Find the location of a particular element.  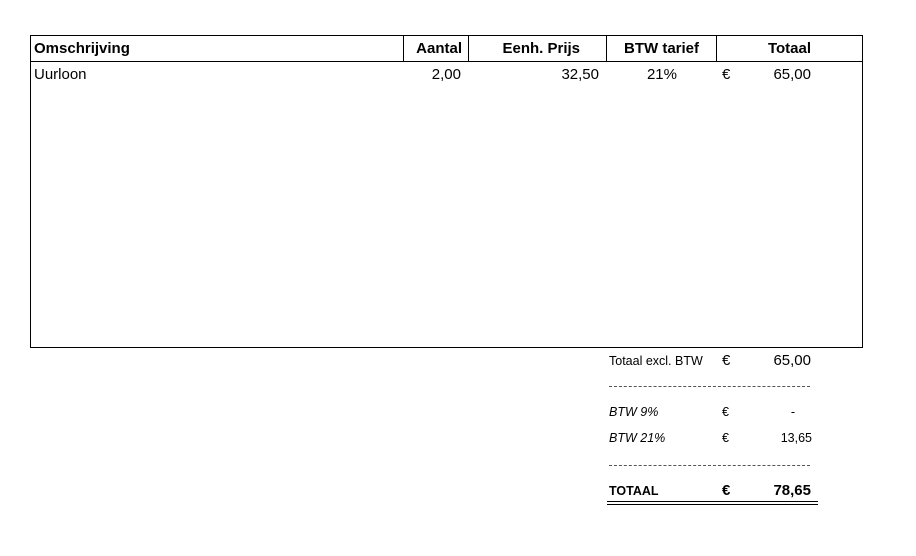

summary-label: BTW 9% is located at coordinates (634, 412).